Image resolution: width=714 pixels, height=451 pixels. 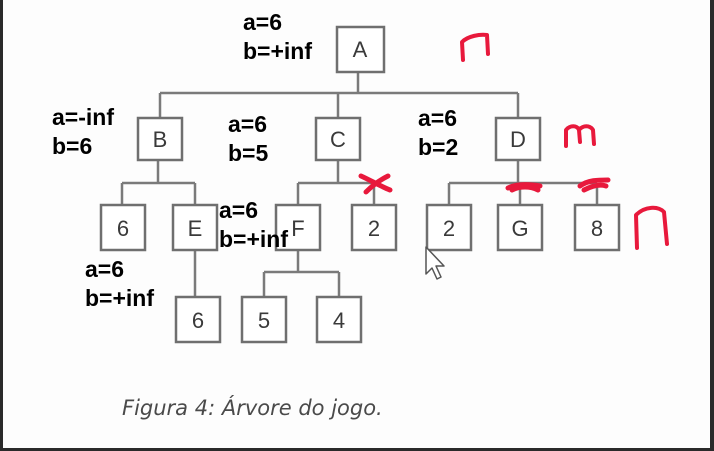 What do you see at coordinates (83, 132) in the screenshot?
I see `annotation-b: a=-inf b=6` at bounding box center [83, 132].